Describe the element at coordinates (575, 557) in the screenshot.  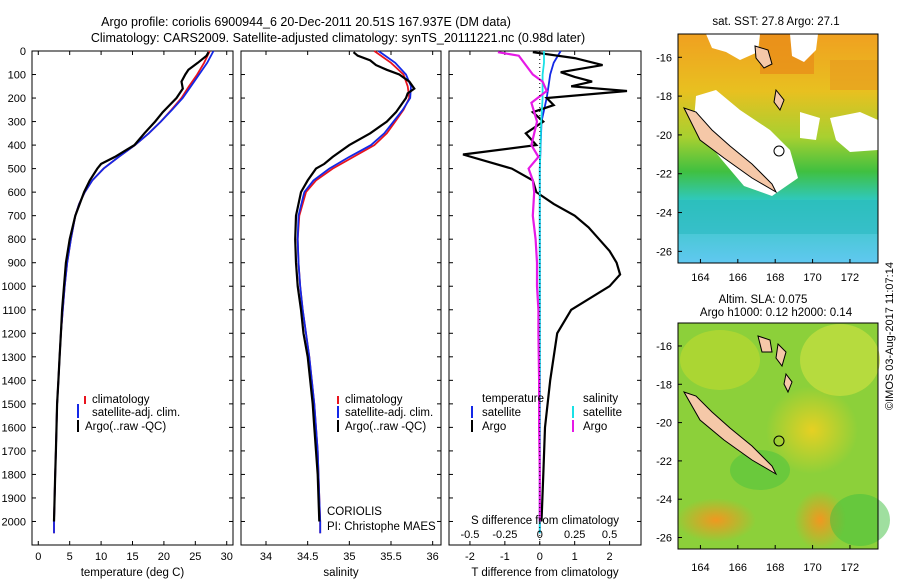
I see `x-tick-label: 1` at that location.